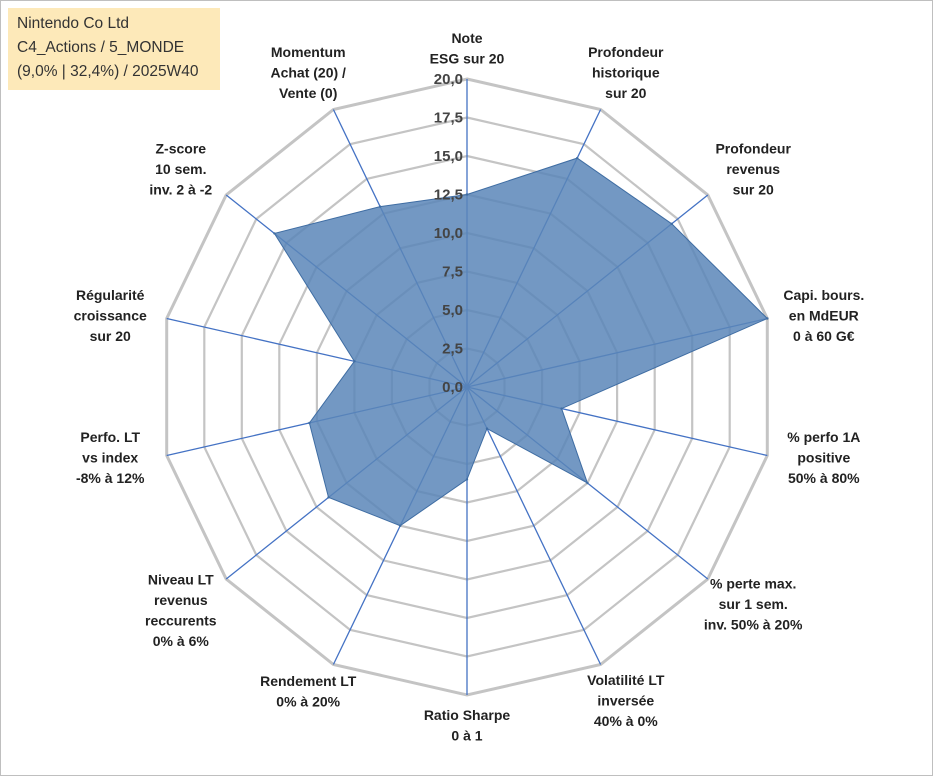 This screenshot has width=933, height=776. What do you see at coordinates (448, 118) in the screenshot?
I see `tick-label: 17,5` at bounding box center [448, 118].